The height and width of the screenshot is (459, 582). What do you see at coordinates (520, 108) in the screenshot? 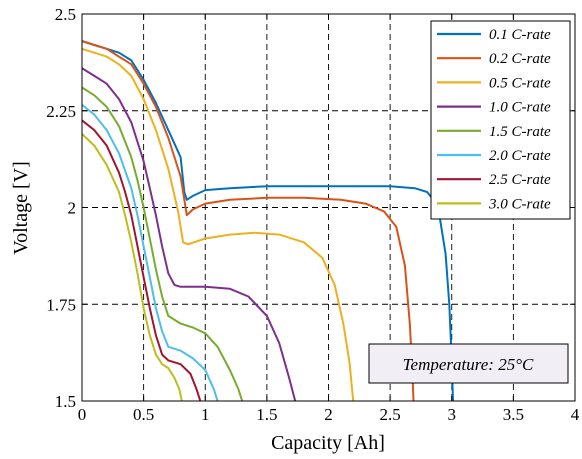
I see `legend-label: 1.0 C-rate` at bounding box center [520, 108].